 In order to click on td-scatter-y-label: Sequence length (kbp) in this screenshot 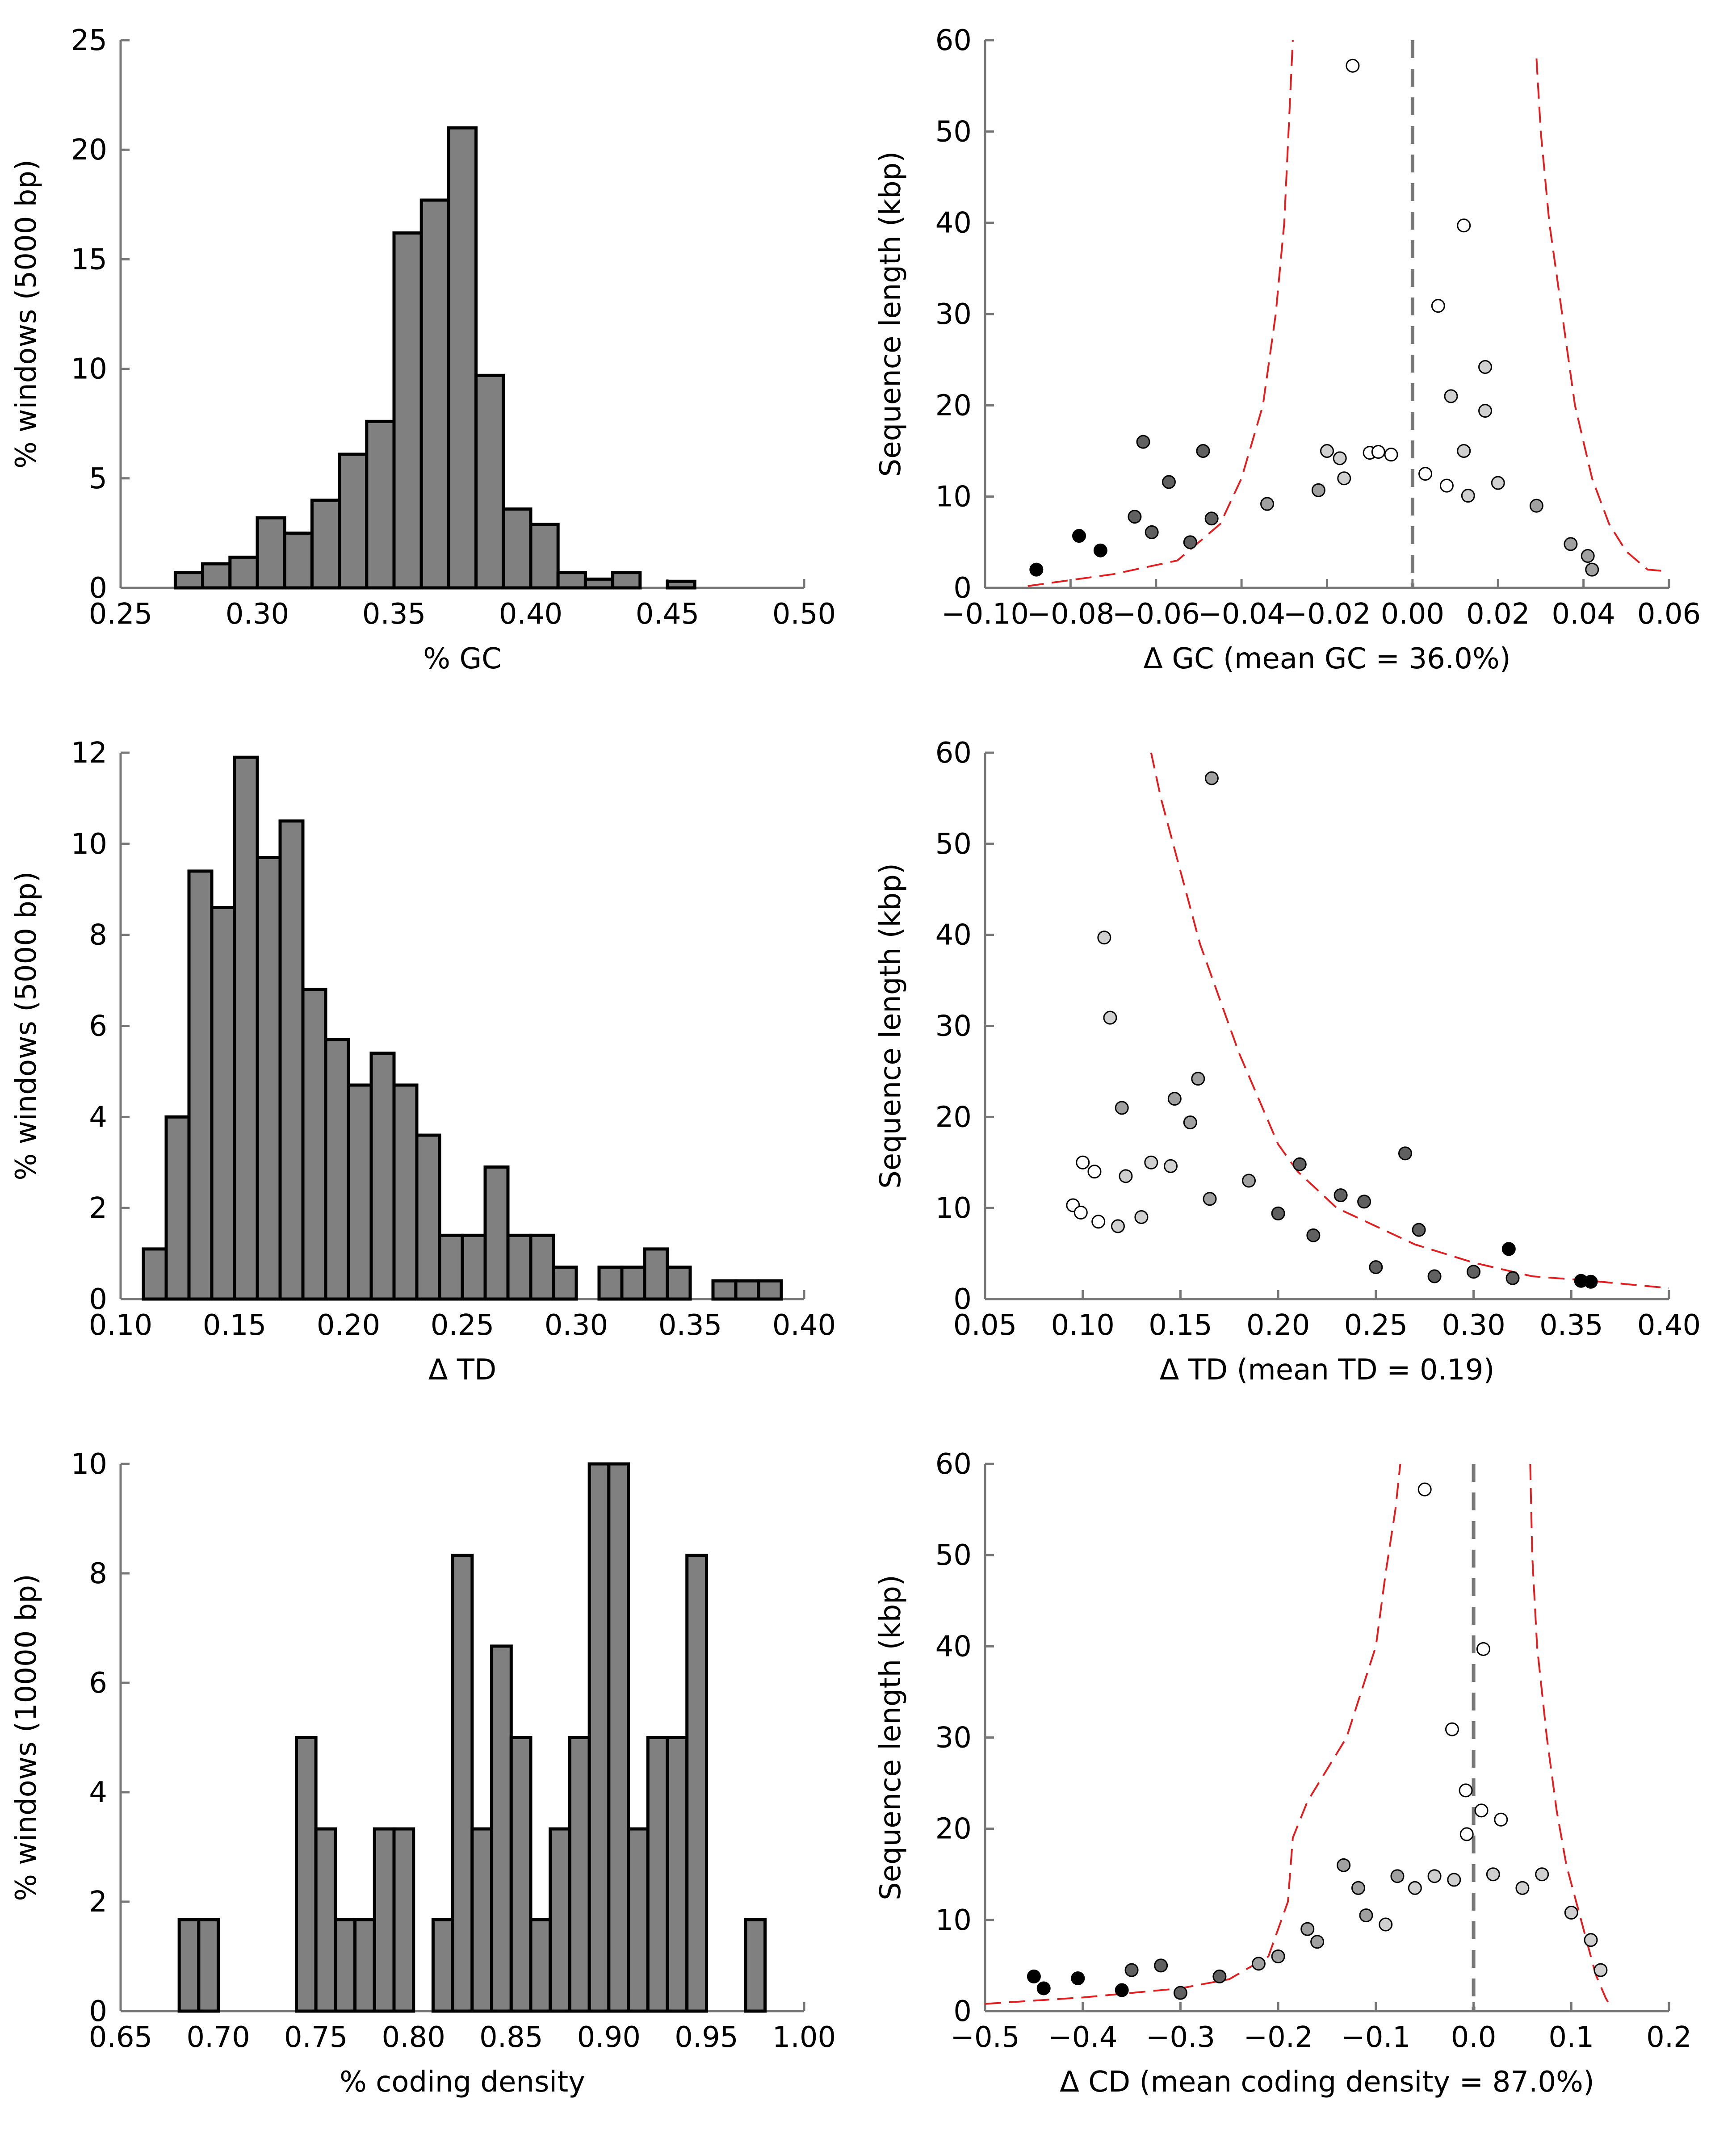, I will do `click(890, 1026)`.